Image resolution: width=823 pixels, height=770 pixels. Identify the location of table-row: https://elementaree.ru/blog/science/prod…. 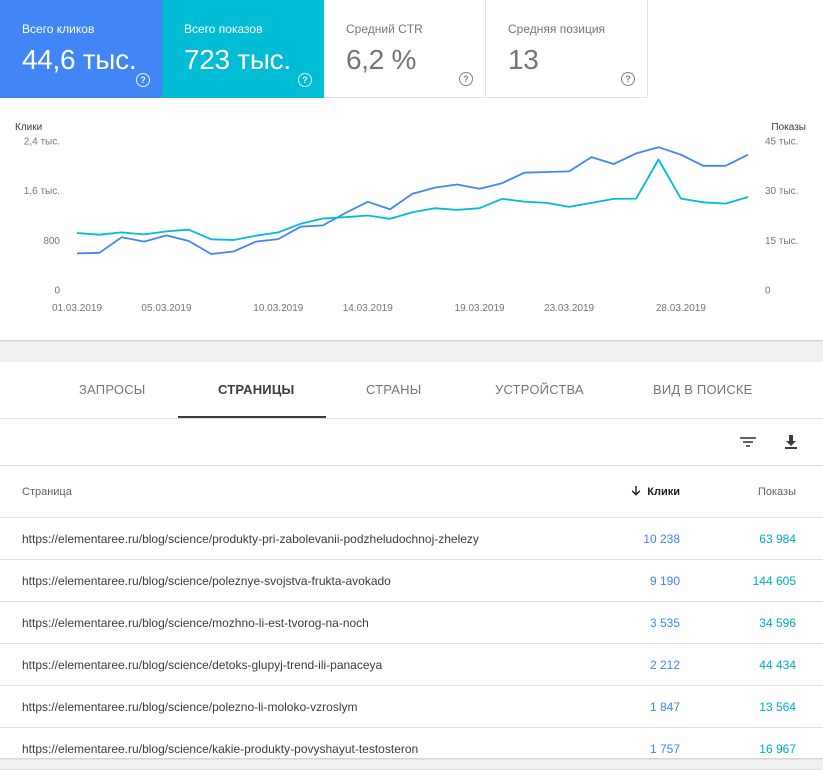
(411, 539).